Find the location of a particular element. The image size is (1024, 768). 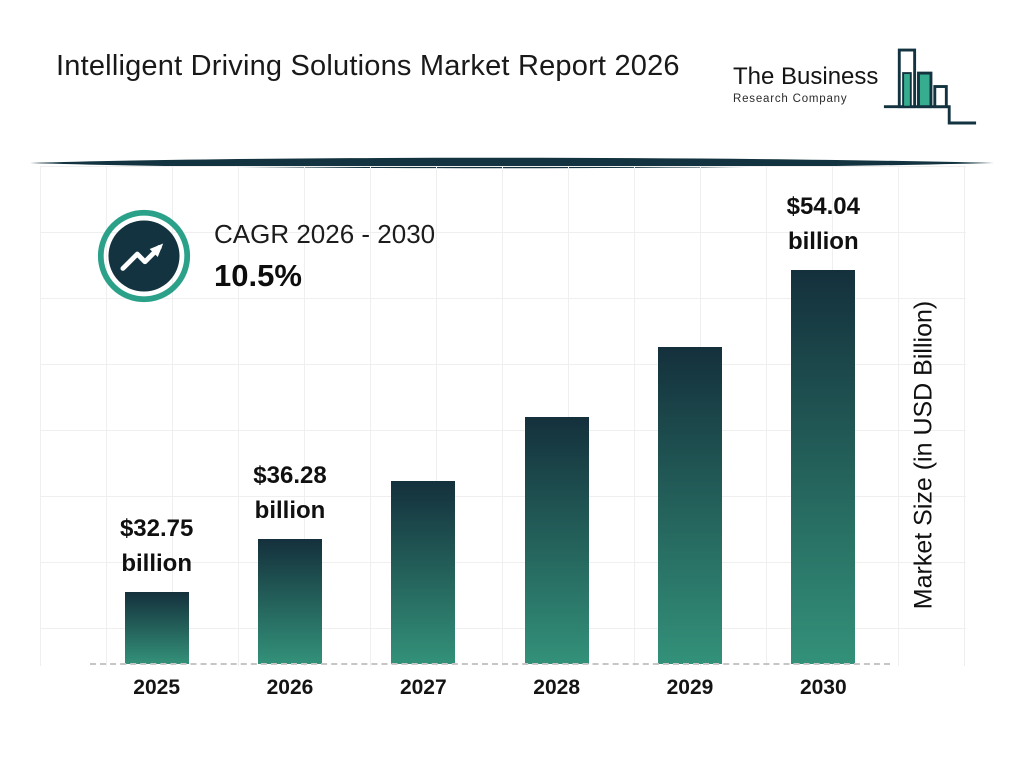

bar-slot-2026: $36.28 billion is located at coordinates (289, 422).